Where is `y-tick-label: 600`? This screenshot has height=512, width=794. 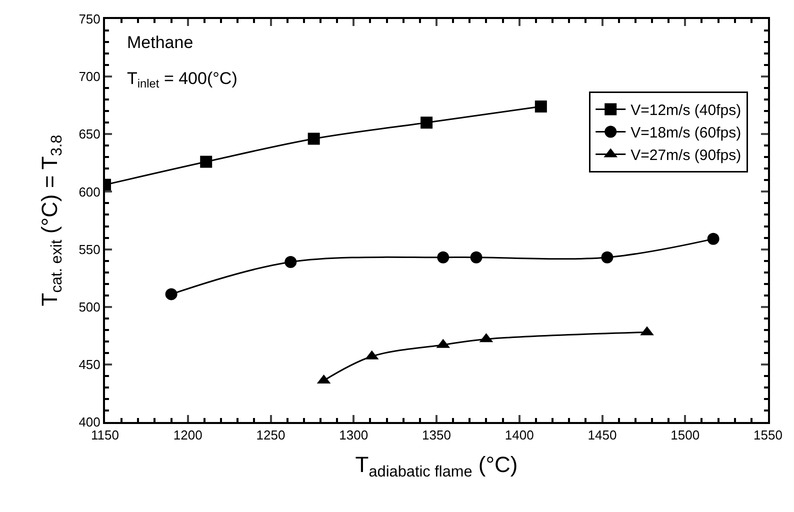 y-tick-label: 600 is located at coordinates (89, 192).